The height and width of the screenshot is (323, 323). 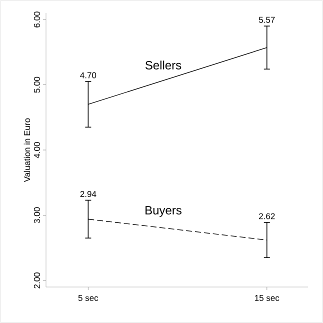 What do you see at coordinates (88, 194) in the screenshot?
I see `data-label: 2.94` at bounding box center [88, 194].